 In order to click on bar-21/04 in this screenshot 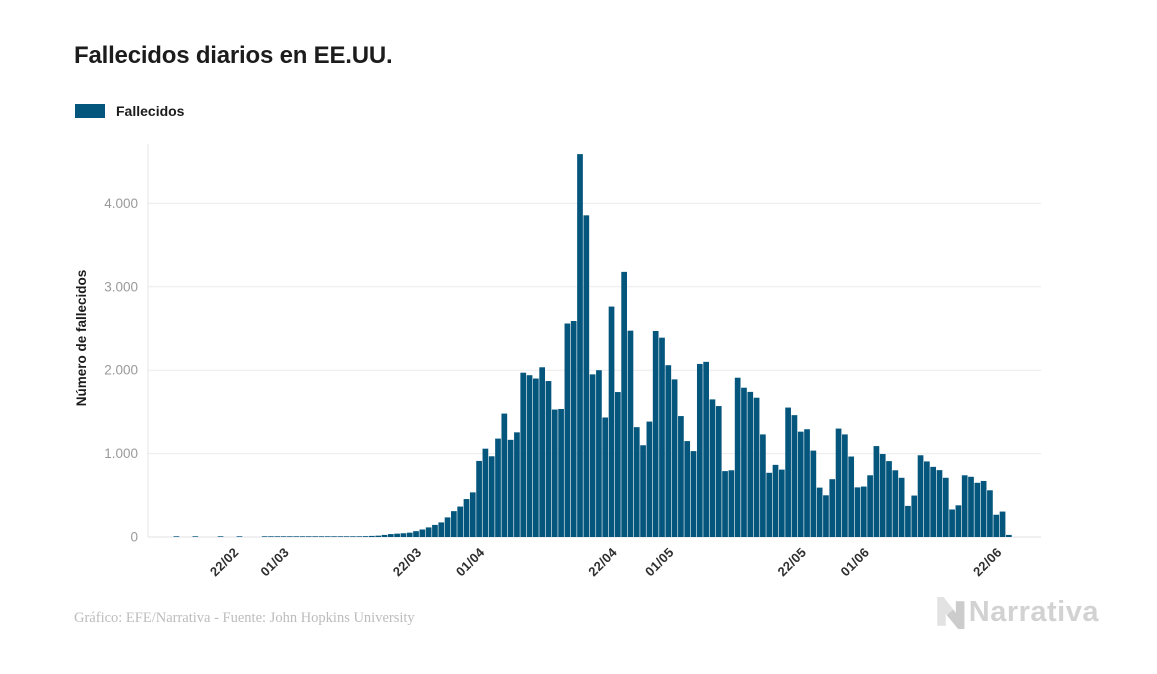, I will do `click(611, 421)`.